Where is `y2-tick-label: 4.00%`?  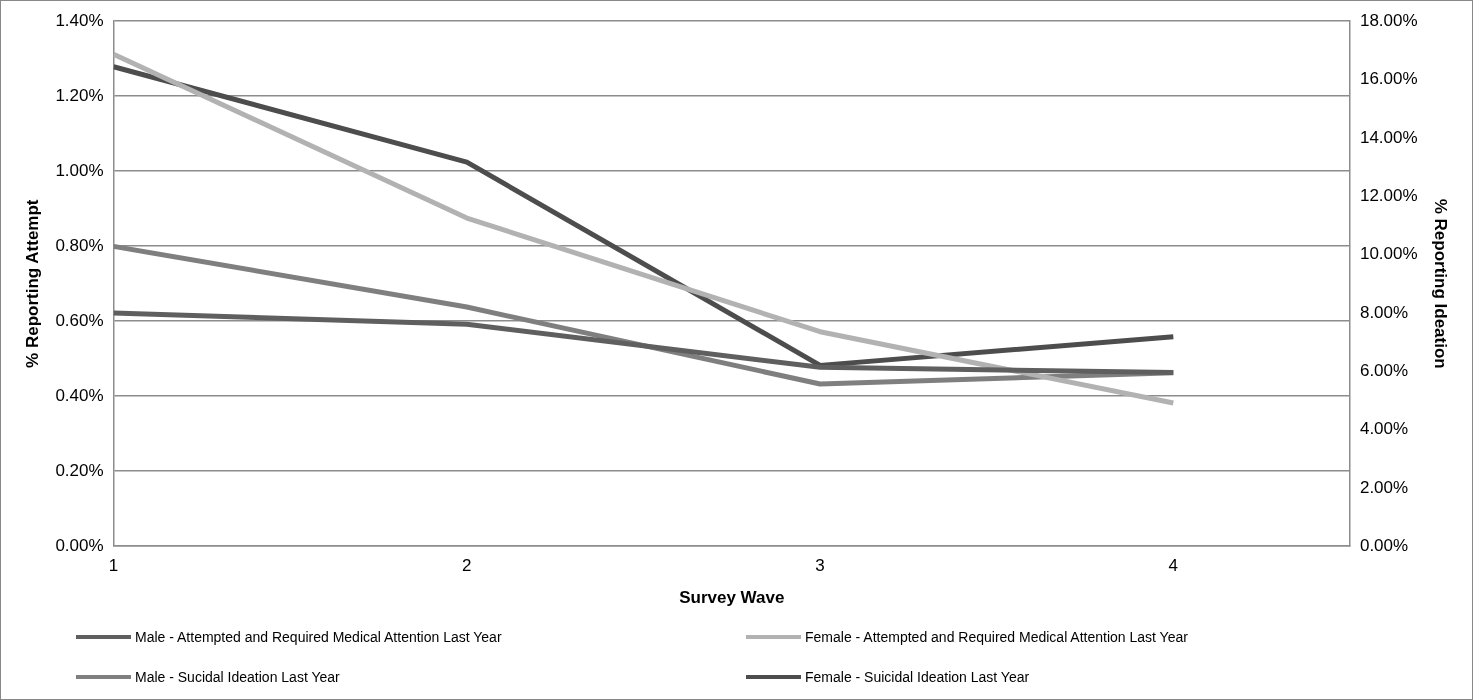
y2-tick-label: 4.00% is located at coordinates (1384, 429).